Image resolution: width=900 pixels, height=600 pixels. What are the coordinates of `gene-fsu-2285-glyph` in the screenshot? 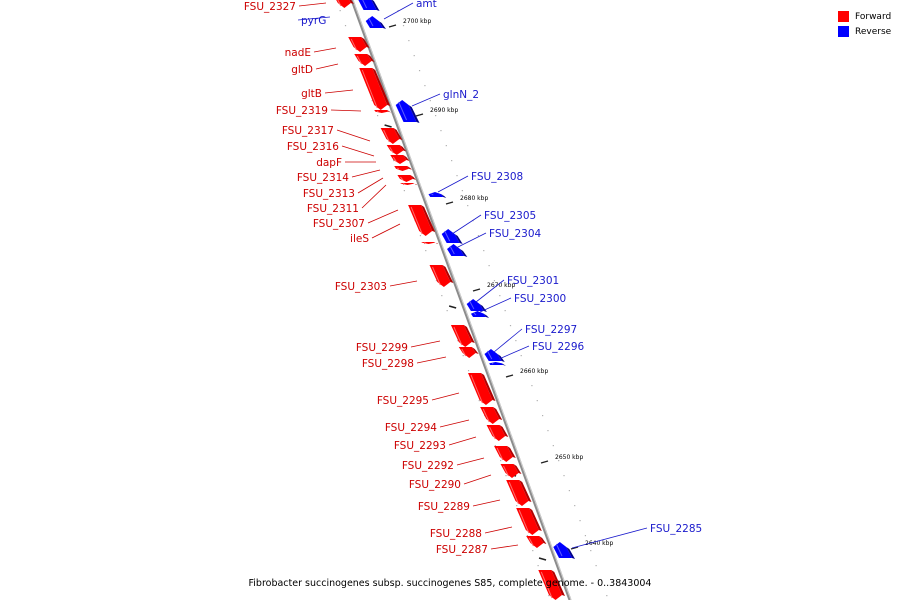 It's located at (563, 550).